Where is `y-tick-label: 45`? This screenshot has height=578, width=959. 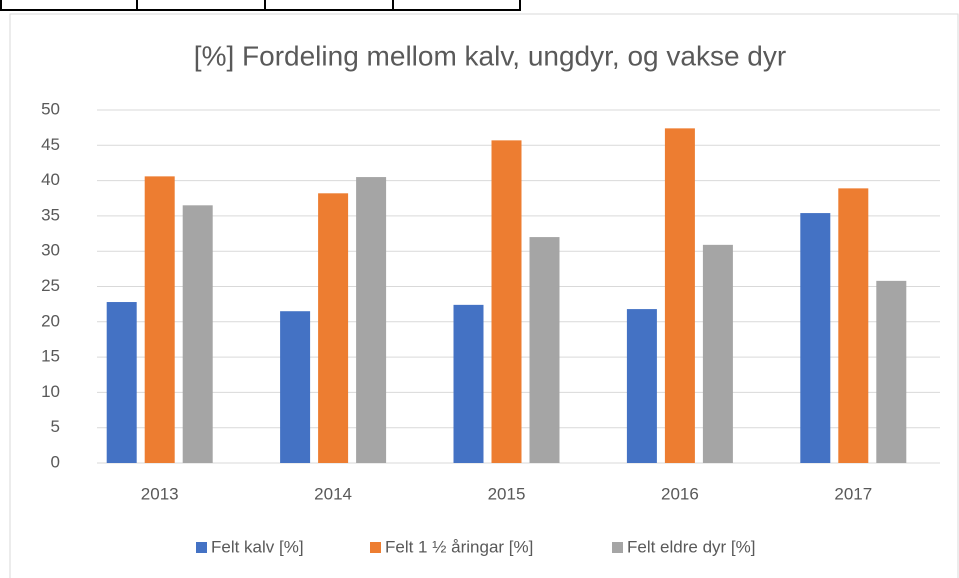 y-tick-label: 45 is located at coordinates (50, 144).